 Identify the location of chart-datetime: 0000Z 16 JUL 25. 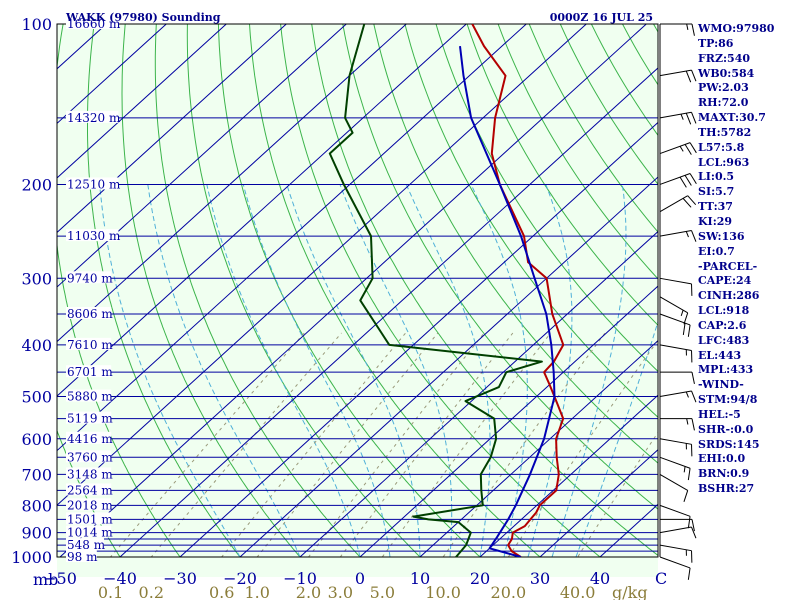
(601, 17).